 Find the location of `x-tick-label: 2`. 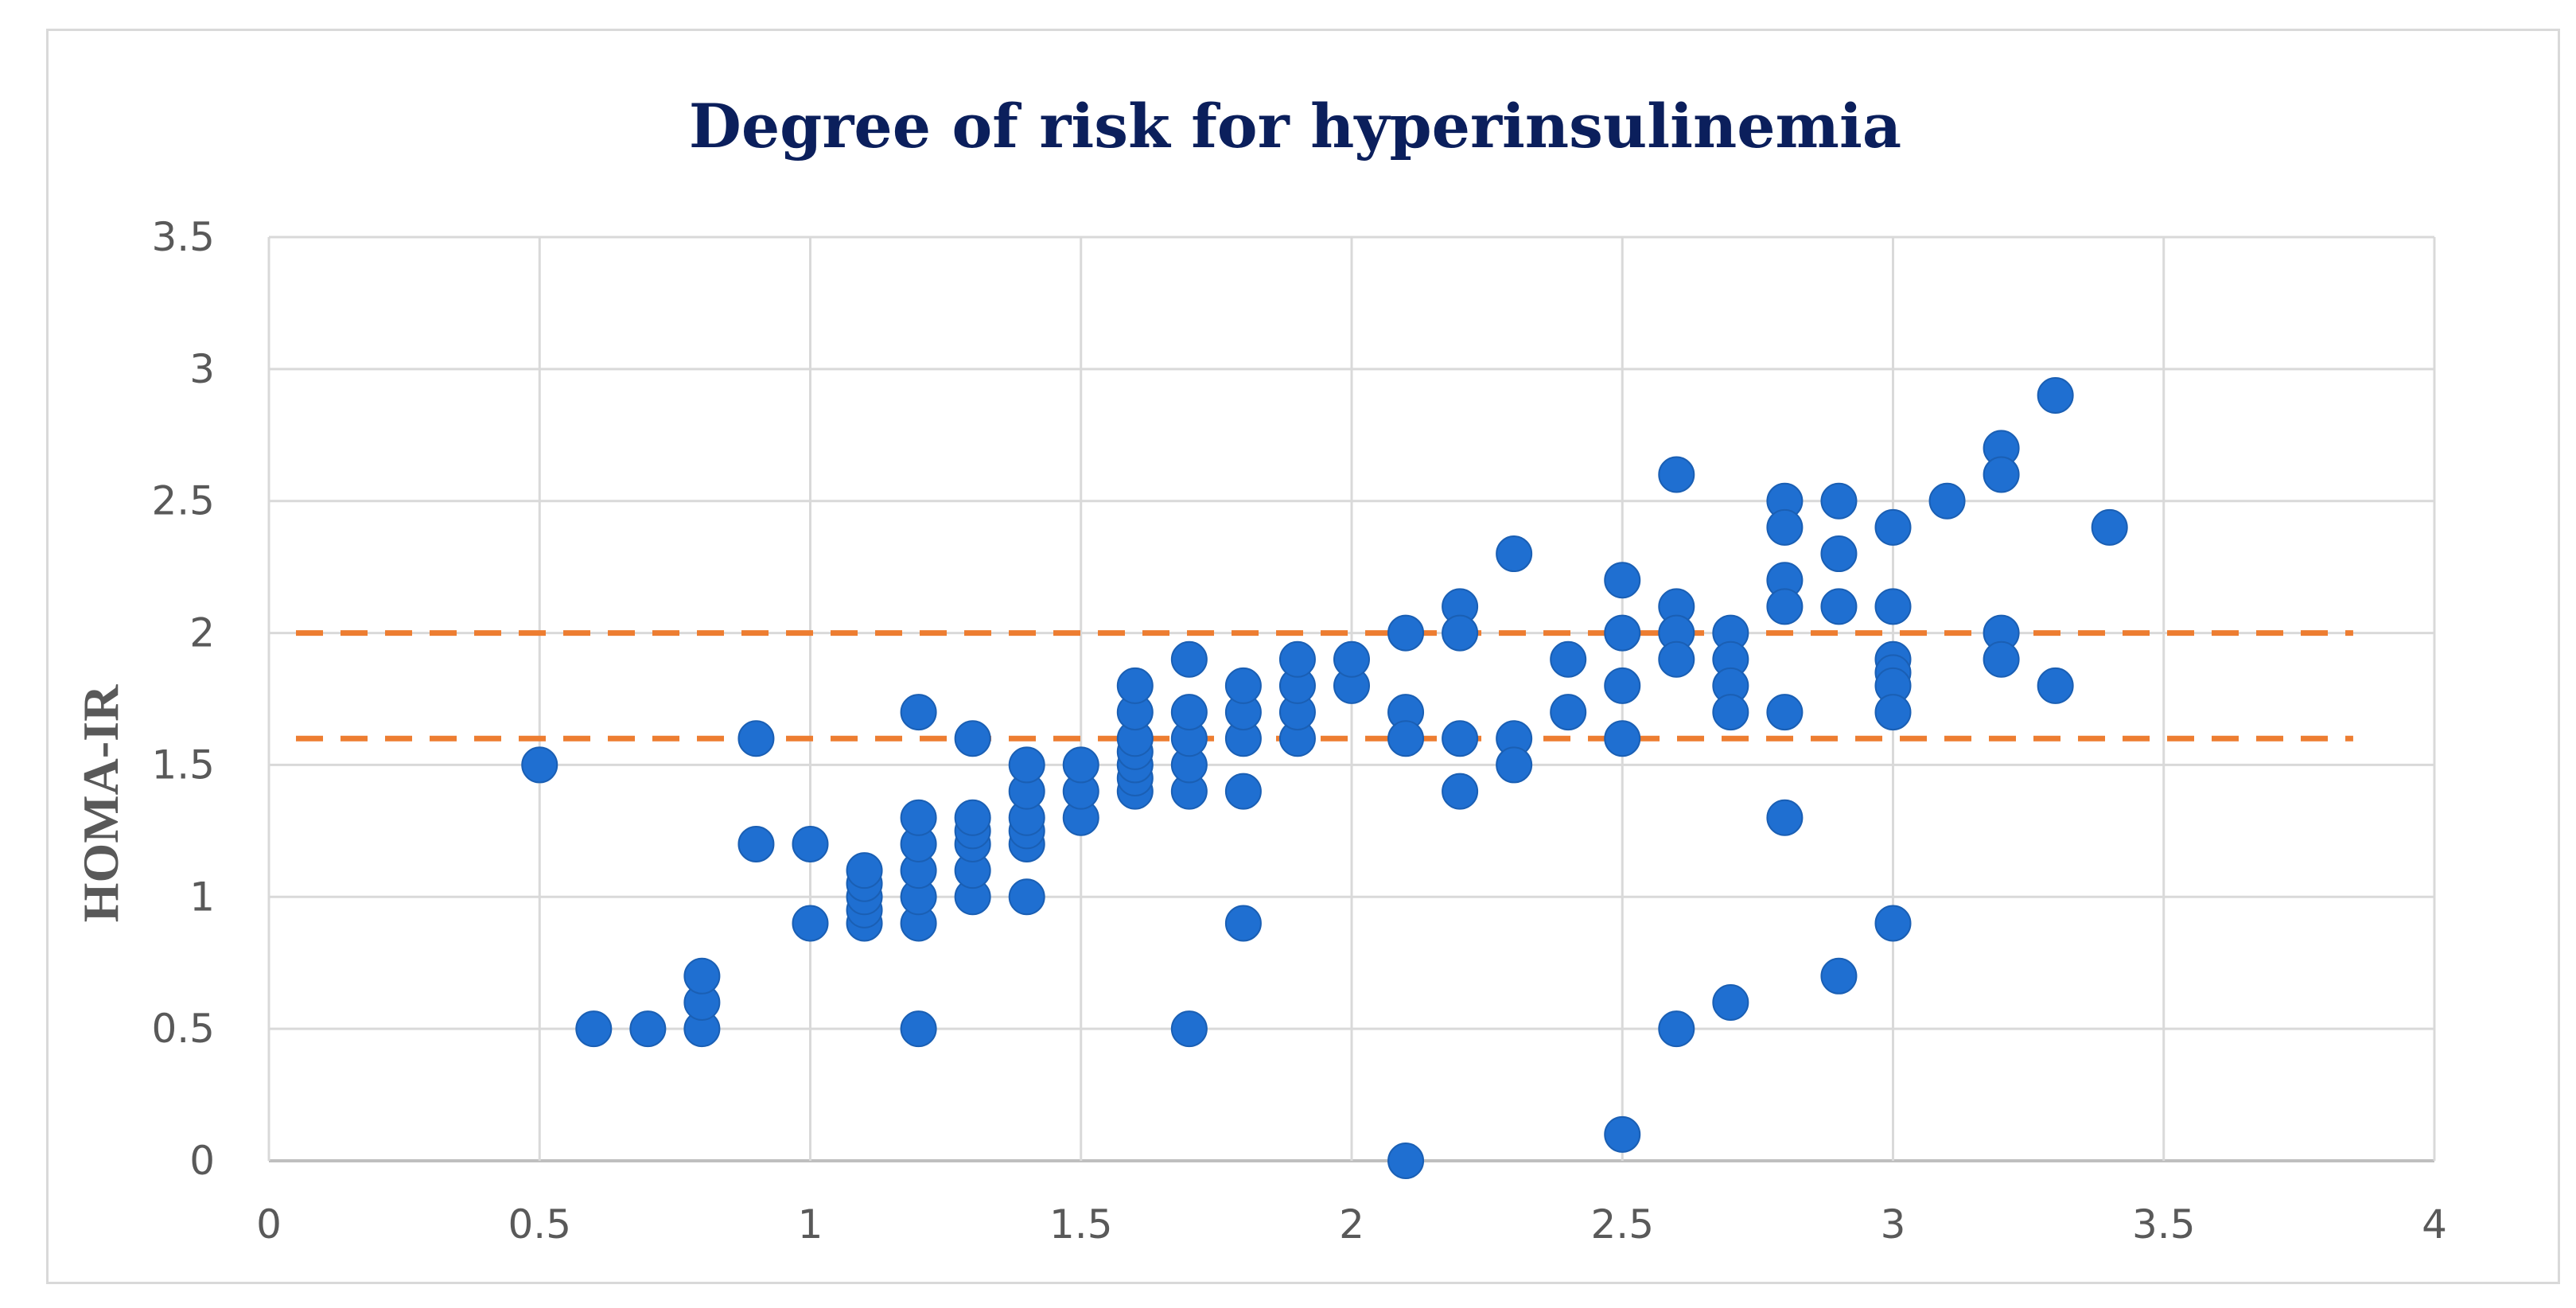

x-tick-label: 2 is located at coordinates (1352, 1224).